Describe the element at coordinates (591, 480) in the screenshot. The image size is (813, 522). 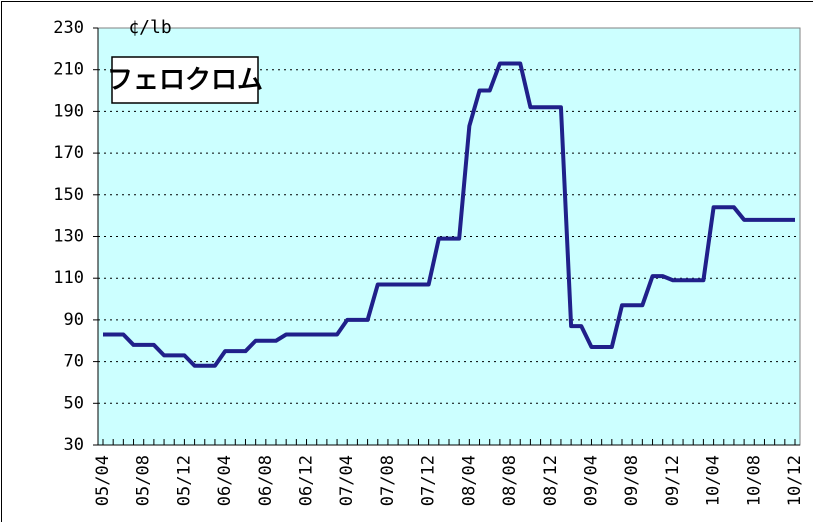
I see `x-tick-label: 09/04` at that location.